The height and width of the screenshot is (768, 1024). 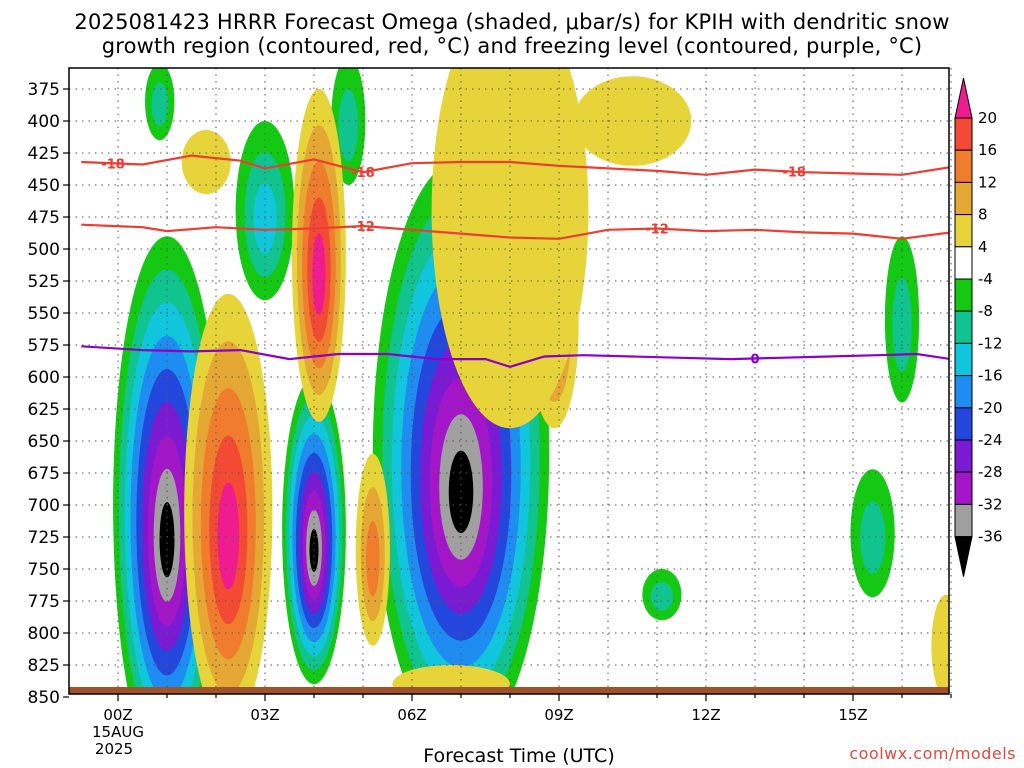 What do you see at coordinates (44, 570) in the screenshot?
I see `y-tick-label: 750` at bounding box center [44, 570].